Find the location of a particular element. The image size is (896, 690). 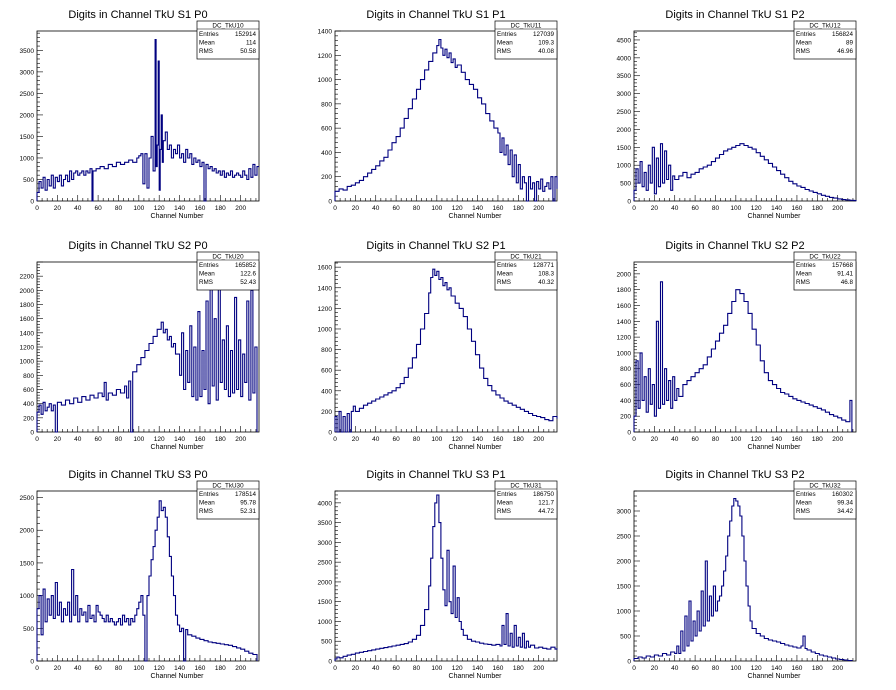

chart-title: Digits in Channel TkU S2 P1 is located at coordinates (435, 246).